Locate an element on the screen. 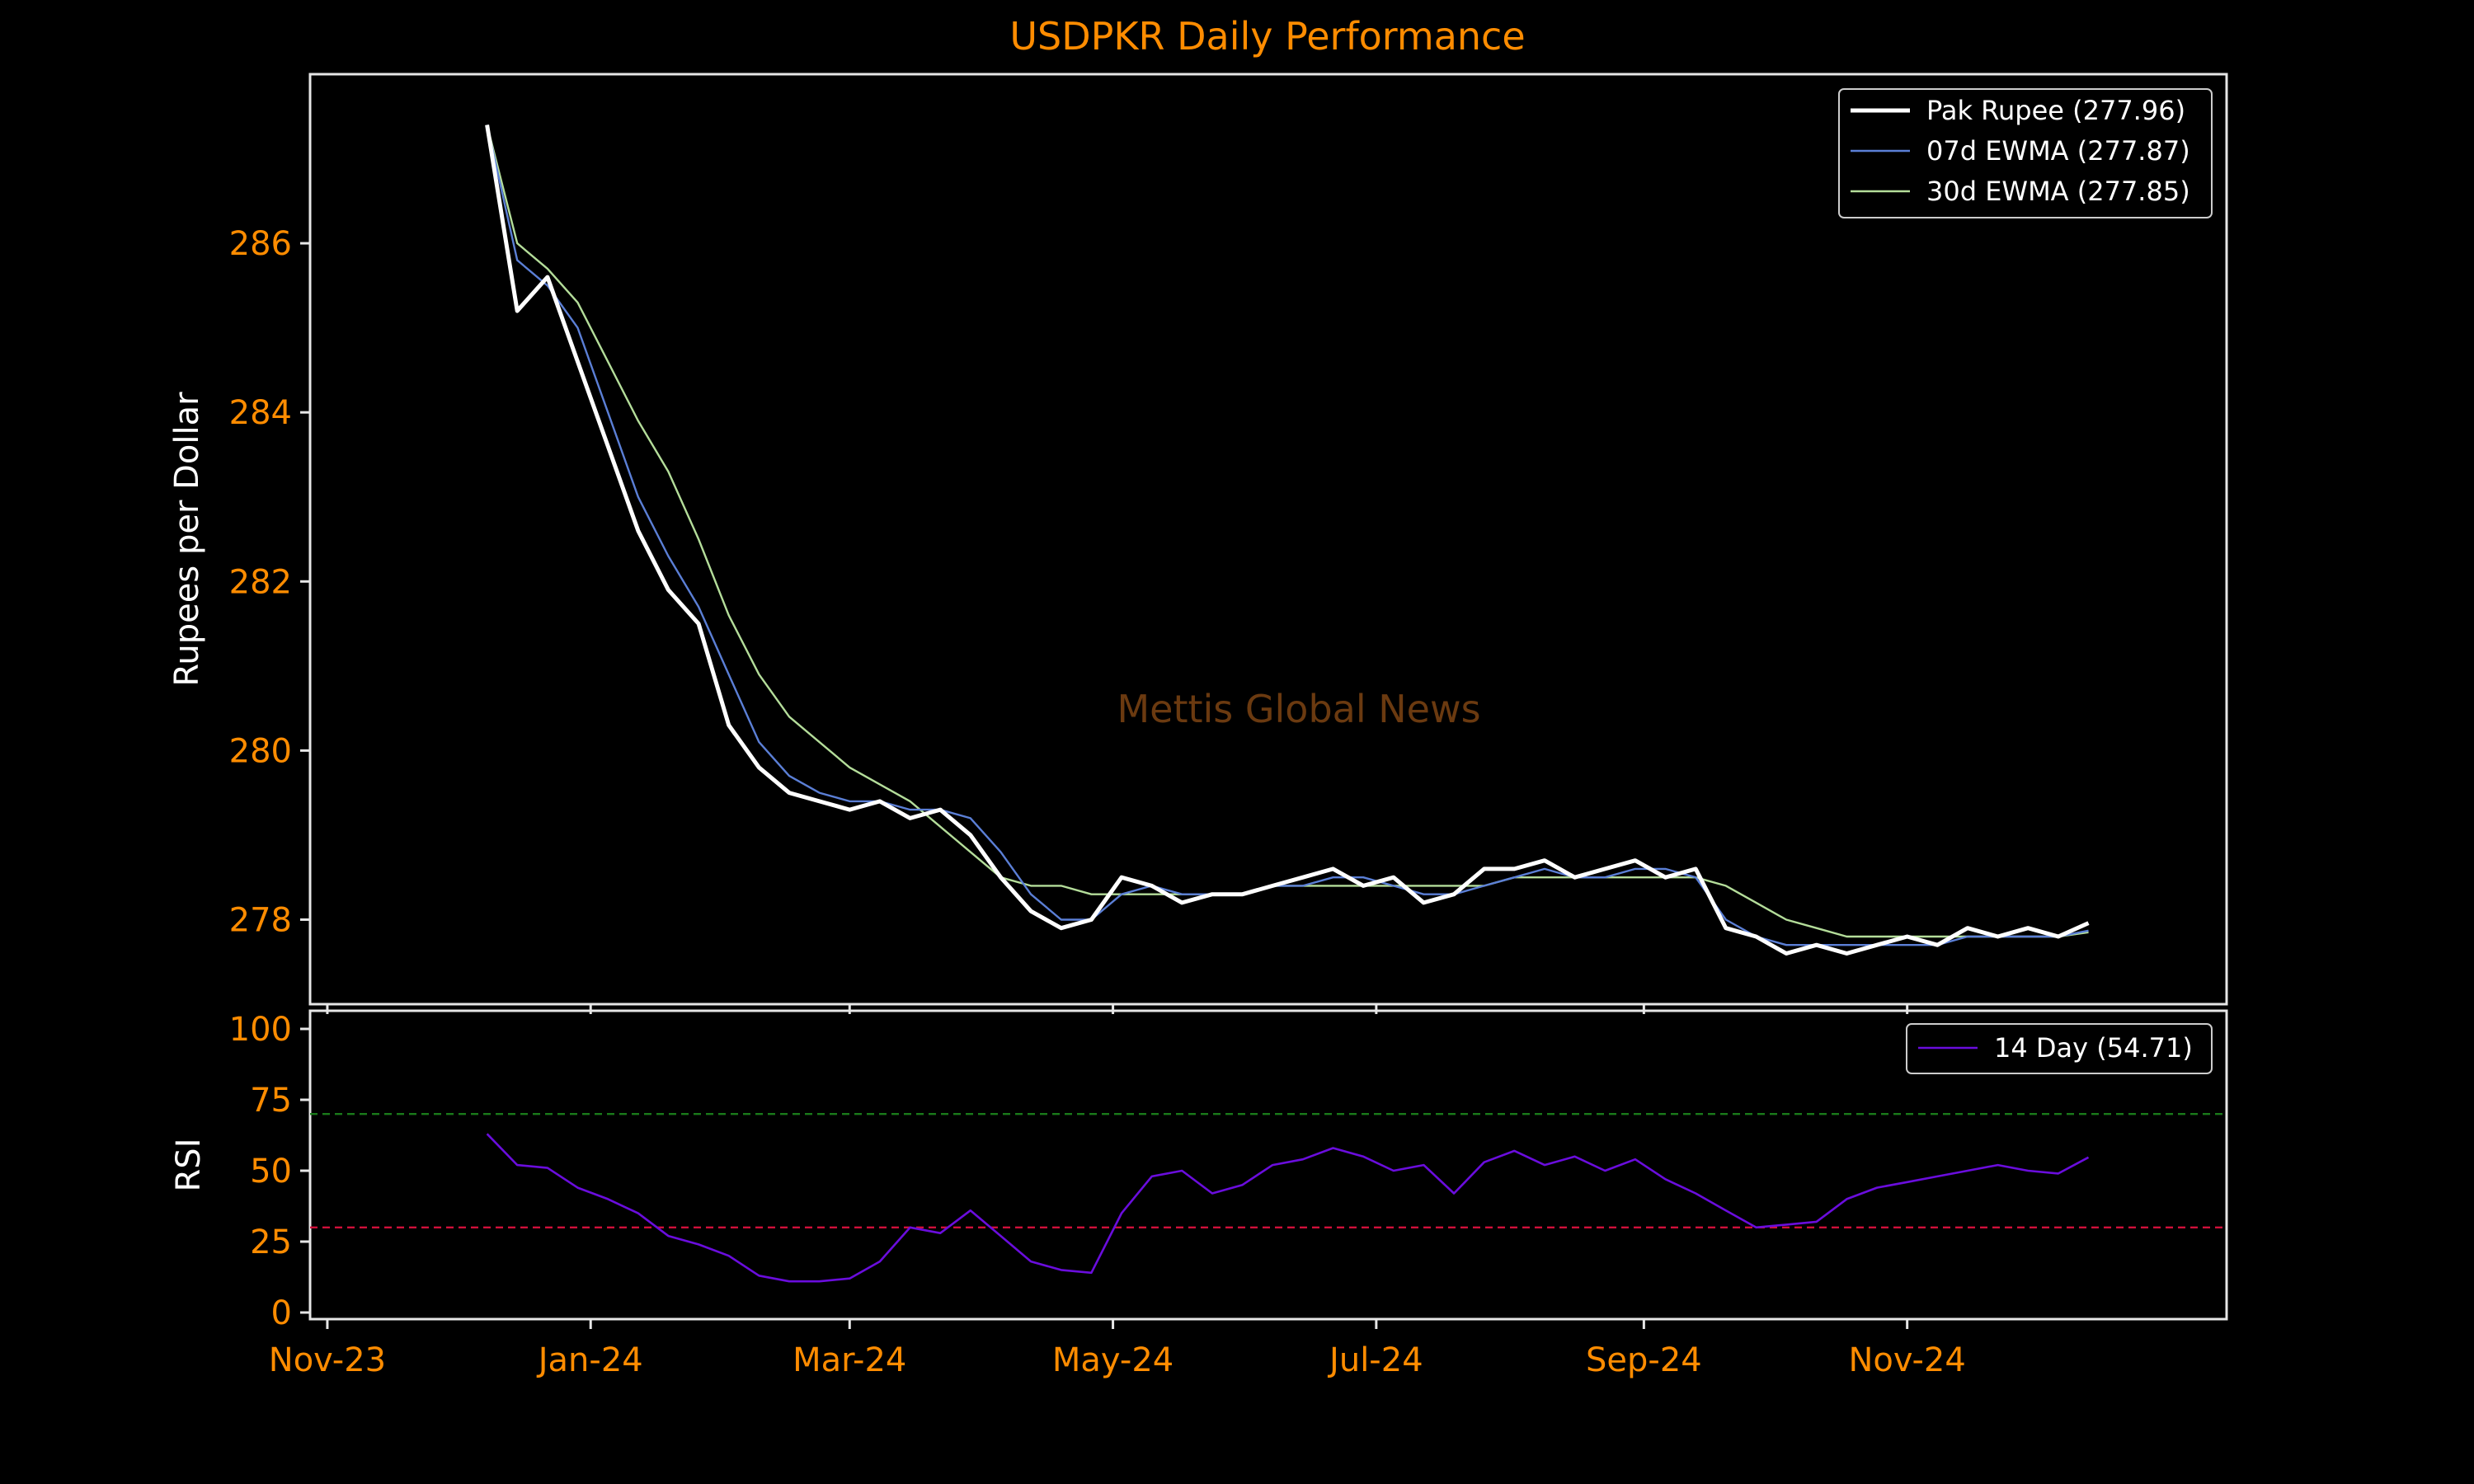  price-y-tick-label: 282 is located at coordinates (260, 582).